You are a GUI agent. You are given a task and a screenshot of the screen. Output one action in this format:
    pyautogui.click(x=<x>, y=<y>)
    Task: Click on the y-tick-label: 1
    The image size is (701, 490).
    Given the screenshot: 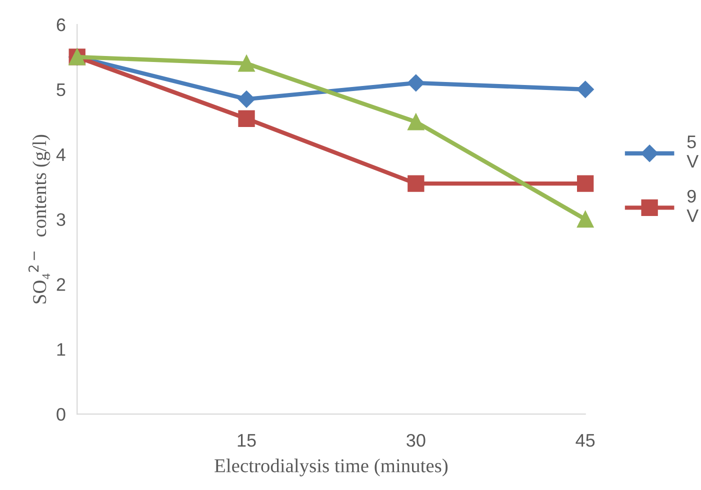 What is the action you would take?
    pyautogui.click(x=61, y=349)
    